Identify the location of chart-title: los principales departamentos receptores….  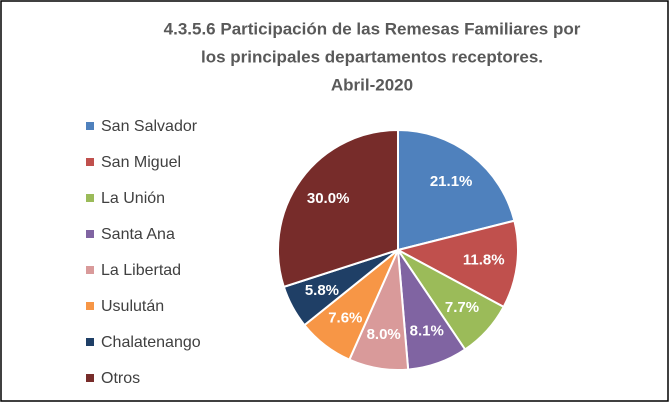
(372, 56).